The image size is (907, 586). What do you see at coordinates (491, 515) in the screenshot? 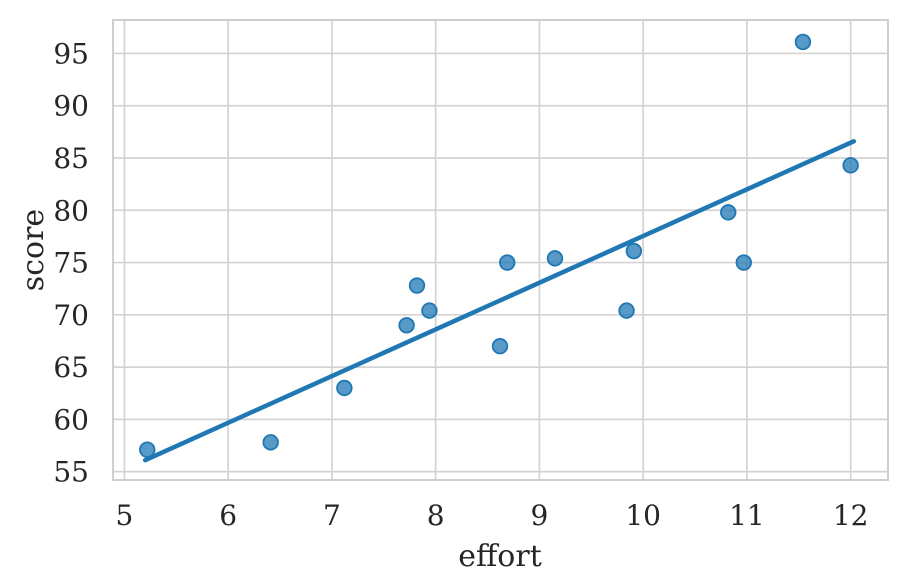
I see `x-tick-labels: 5 6 7 8 9 10 11 12` at bounding box center [491, 515].